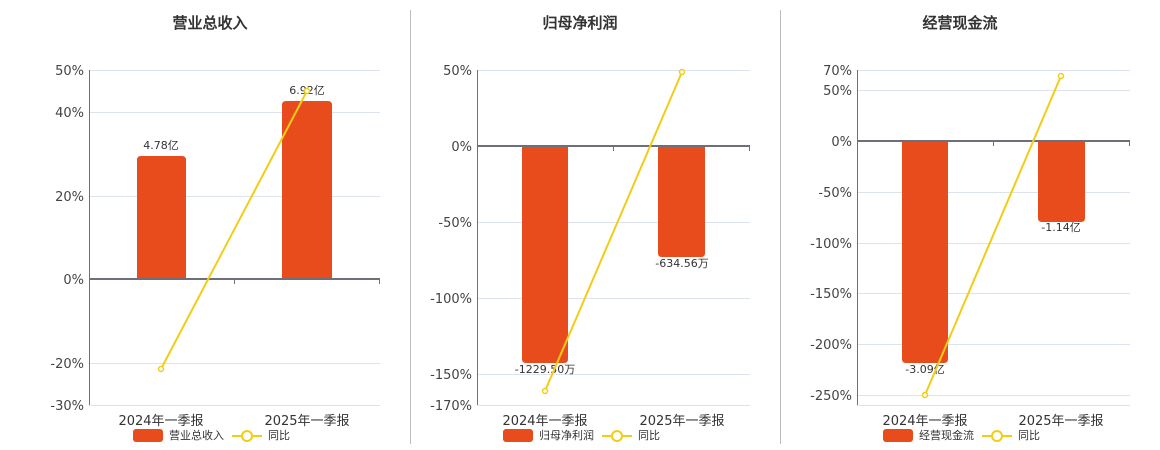 The height and width of the screenshot is (450, 1160). Describe the element at coordinates (566, 435) in the screenshot. I see `legend-bar-label: 归母净利润` at that location.